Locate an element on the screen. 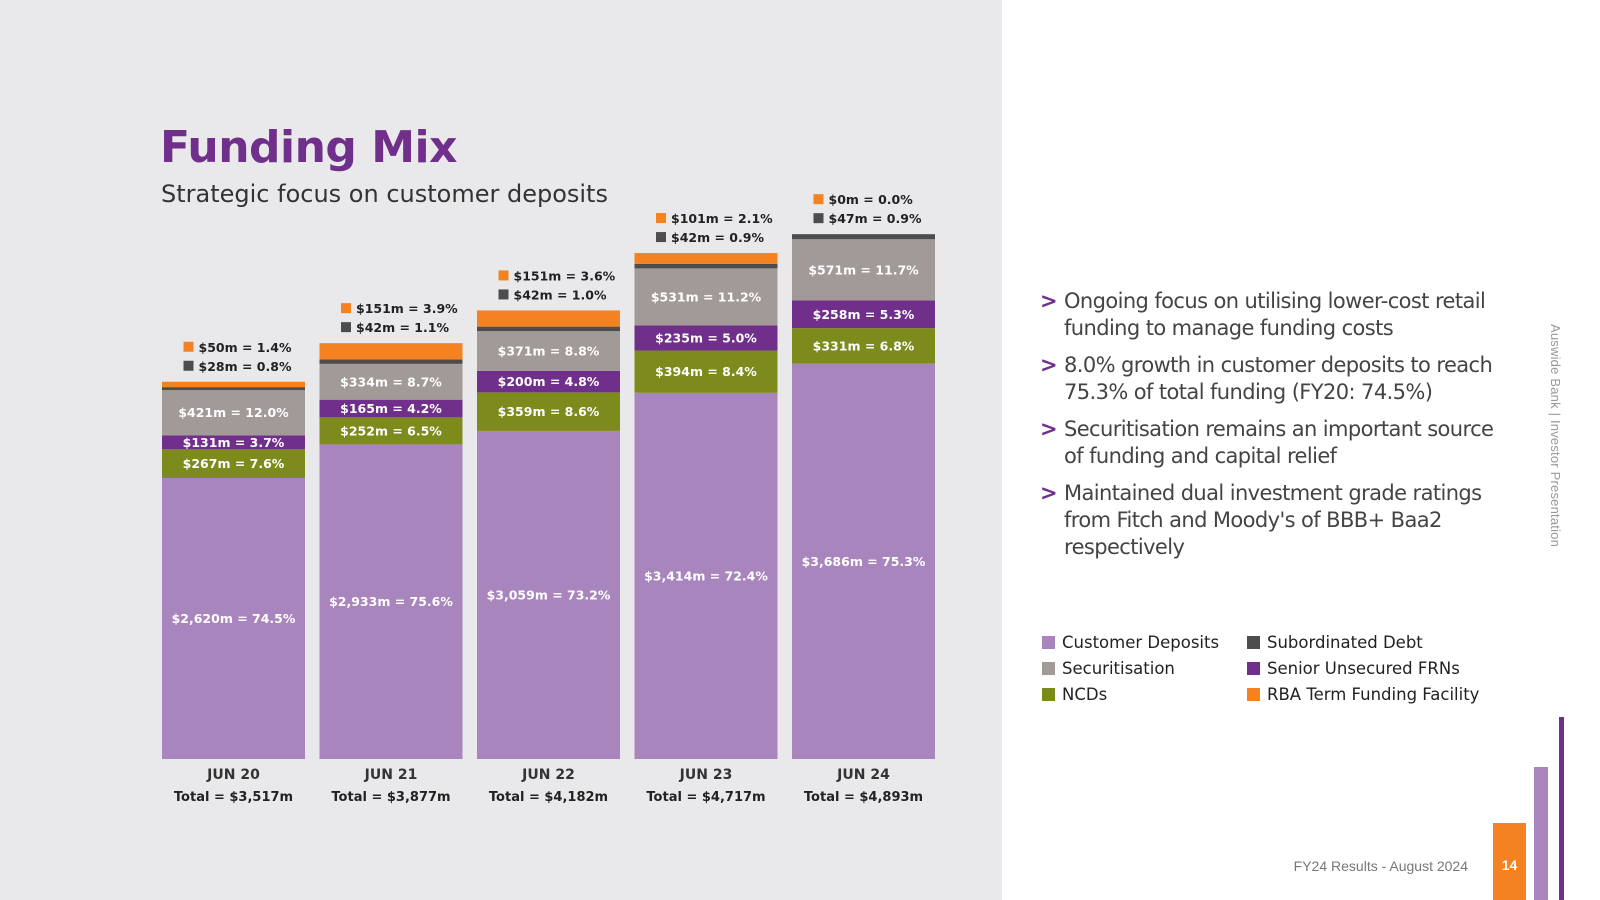 This screenshot has height=900, width=1600. data-label-customer-deposits: $3,414m = 72.4% is located at coordinates (706, 575).